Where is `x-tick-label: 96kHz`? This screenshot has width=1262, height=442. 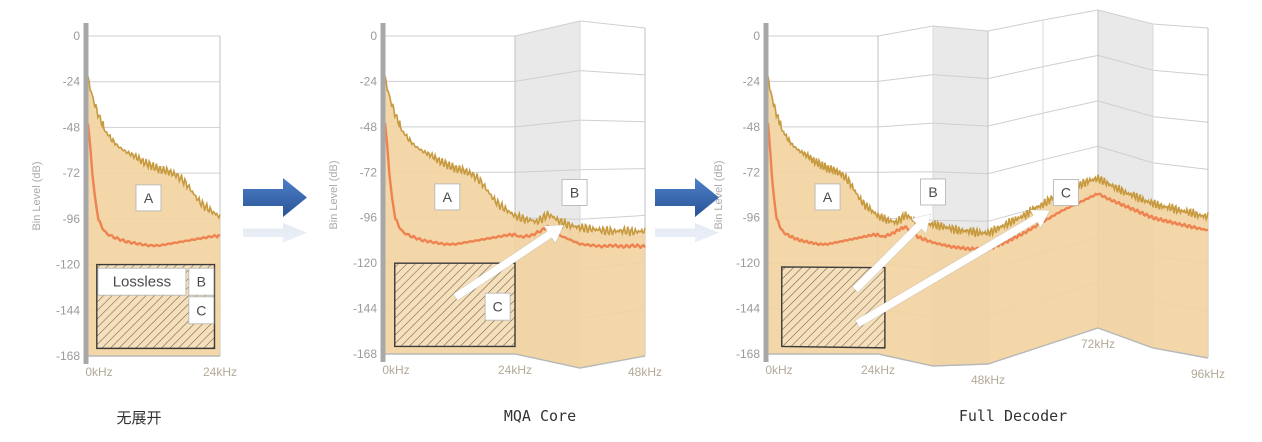
x-tick-label: 96kHz is located at coordinates (1208, 374).